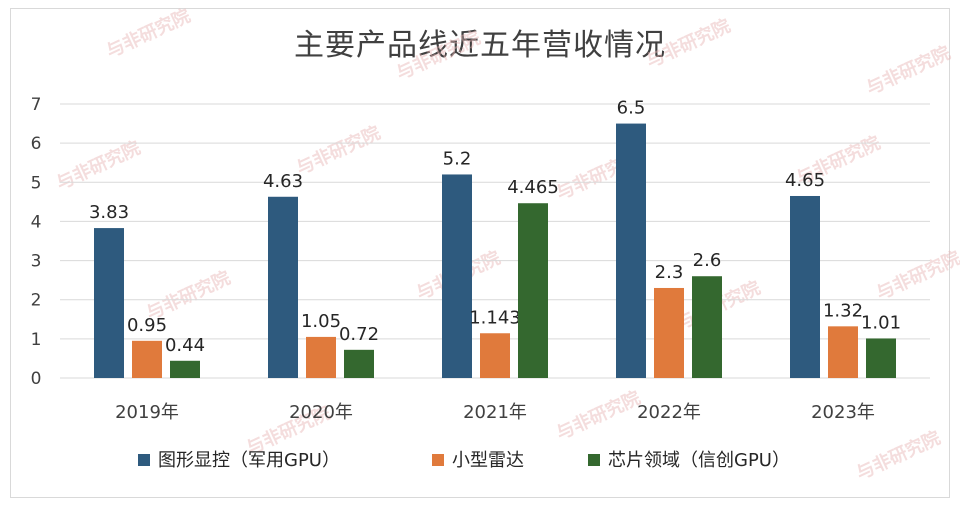 The width and height of the screenshot is (960, 506). What do you see at coordinates (36, 262) in the screenshot?
I see `y-tick-label: 3` at bounding box center [36, 262].